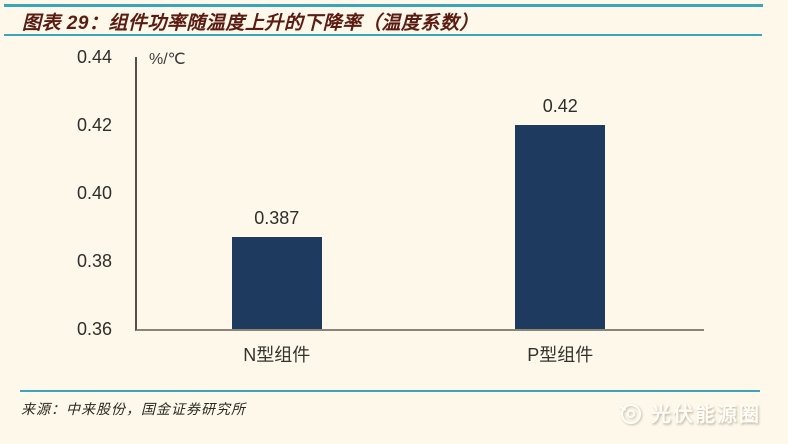 Image resolution: width=788 pixels, height=444 pixels. Describe the element at coordinates (94, 261) in the screenshot. I see `y-axis-tick-label: 0.38` at that location.